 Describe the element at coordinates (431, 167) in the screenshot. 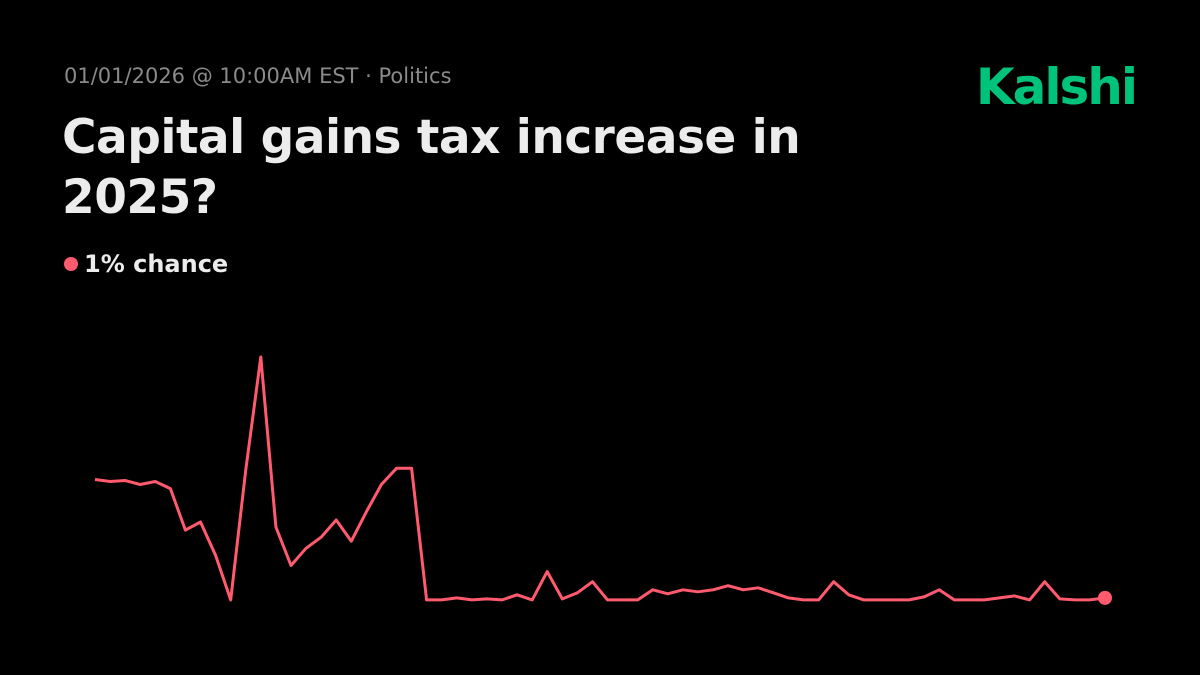

I see `title: Capital gains tax increase in 2025?` at that location.